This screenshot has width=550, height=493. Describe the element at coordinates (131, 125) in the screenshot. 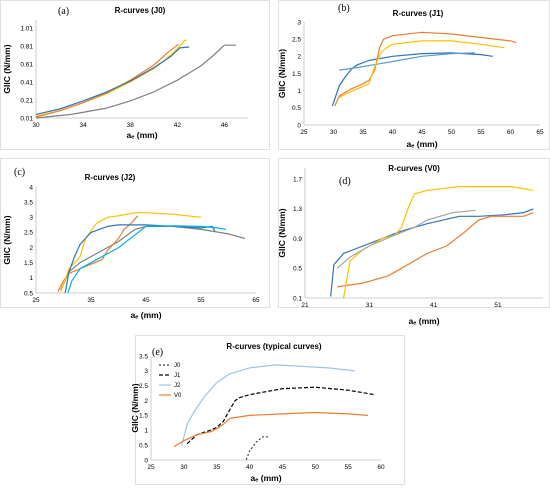

I see `x-tick-label: 38` at that location.